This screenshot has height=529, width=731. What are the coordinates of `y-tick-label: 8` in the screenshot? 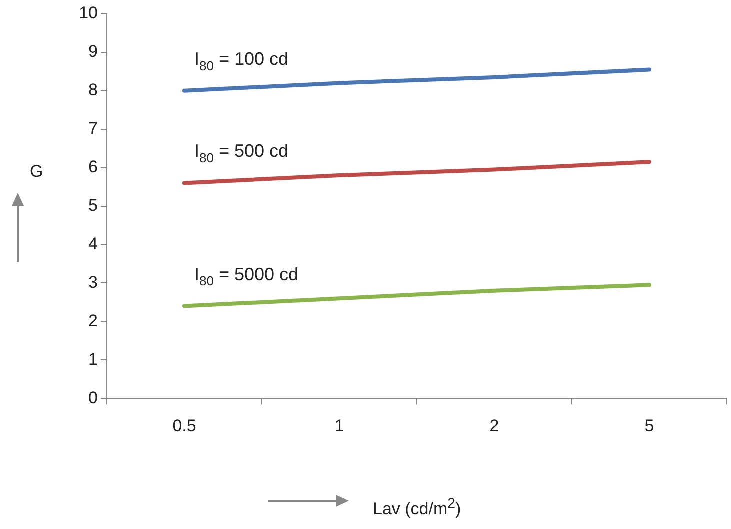 It's located at (93, 90).